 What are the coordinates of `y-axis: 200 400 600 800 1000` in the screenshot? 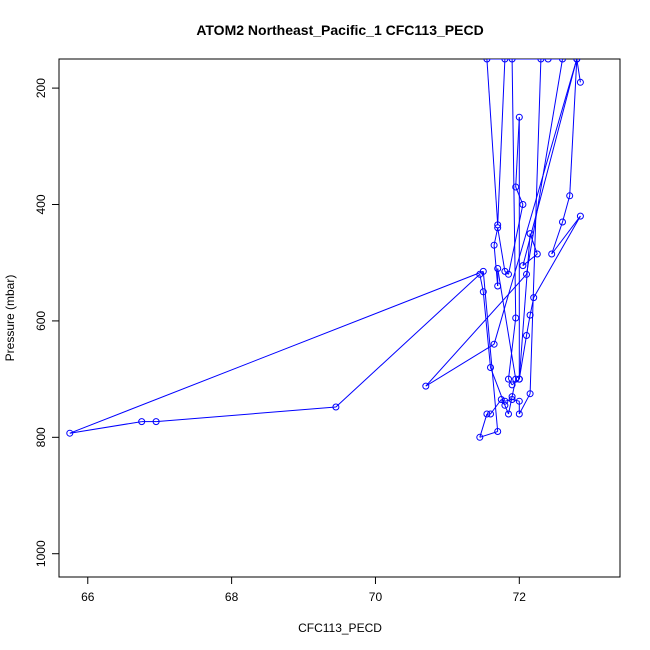 It's located at (46, 322).